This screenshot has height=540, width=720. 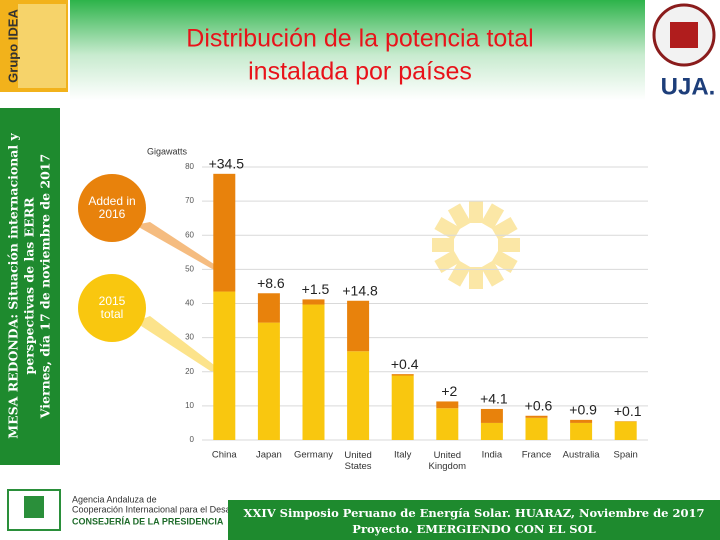 What do you see at coordinates (189, 166) in the screenshot?
I see `y-tick-label: 80` at bounding box center [189, 166].